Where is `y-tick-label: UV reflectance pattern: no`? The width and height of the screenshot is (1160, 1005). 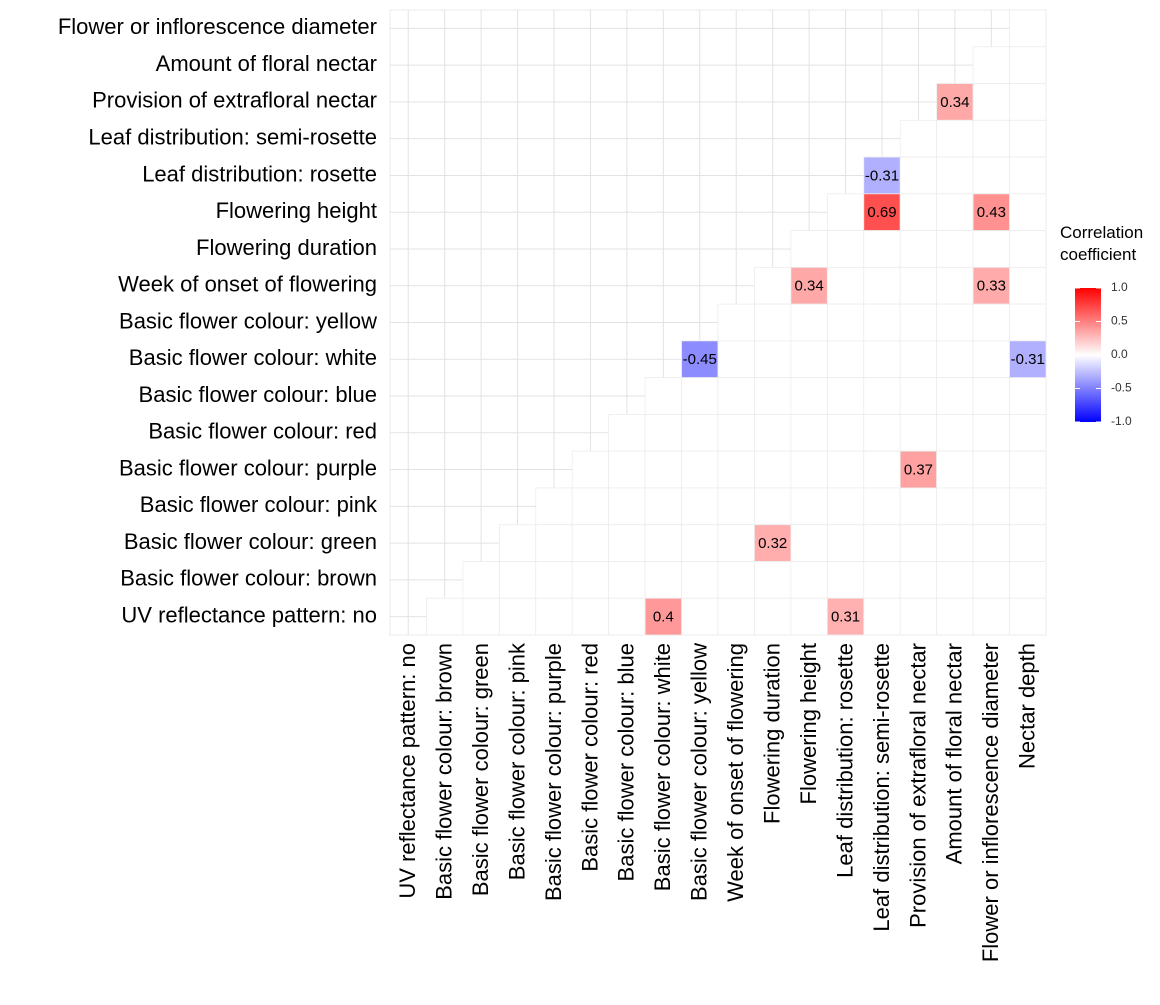
y-tick-label: UV reflectance pattern: no is located at coordinates (249, 614).